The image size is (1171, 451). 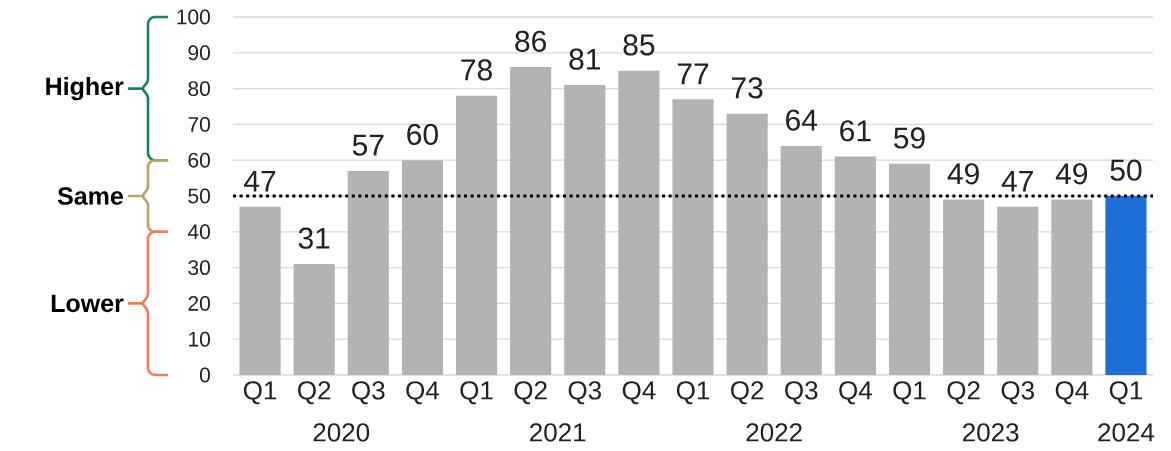 I want to click on text: Higher, so click(x=85, y=88).